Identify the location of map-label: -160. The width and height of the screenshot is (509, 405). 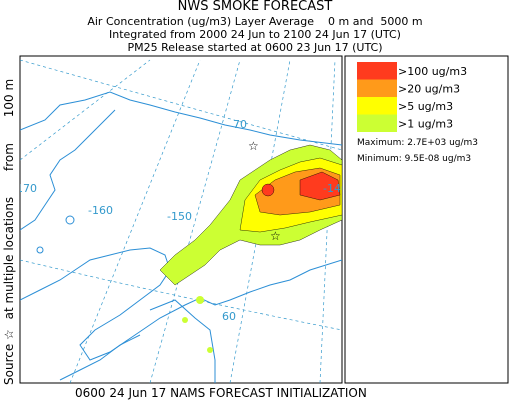
(100, 210).